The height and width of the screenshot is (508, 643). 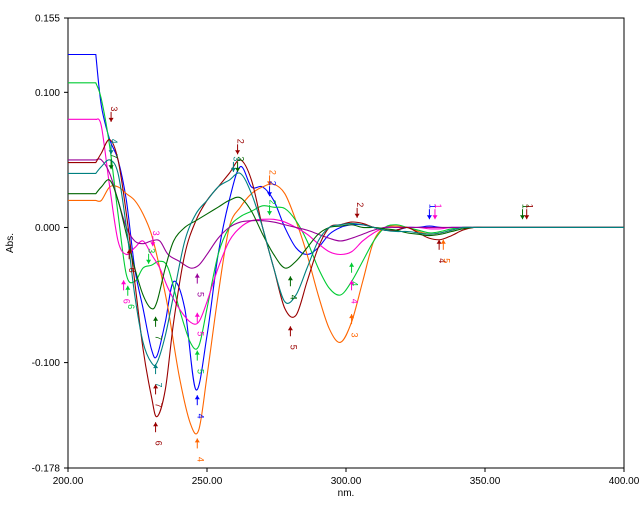 I want to click on peak-marker-0: 3, so click(x=113, y=114).